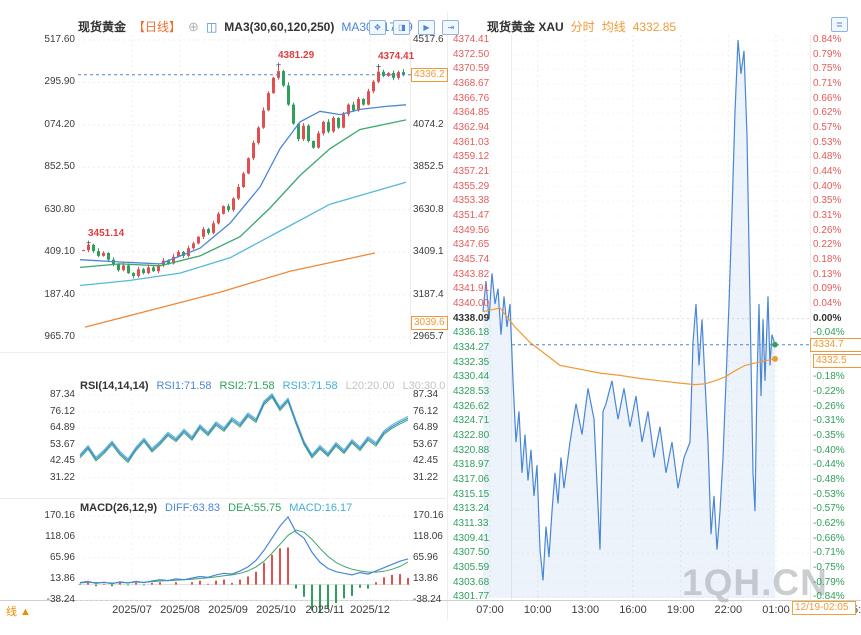 The width and height of the screenshot is (861, 635). I want to click on intraday-pct-label: 0.13%, so click(827, 274).